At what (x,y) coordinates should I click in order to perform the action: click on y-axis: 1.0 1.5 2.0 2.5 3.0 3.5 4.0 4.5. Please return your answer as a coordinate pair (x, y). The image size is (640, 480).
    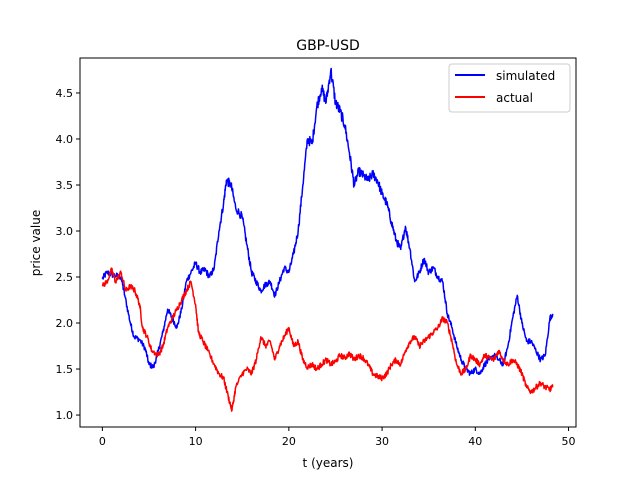
    Looking at the image, I should click on (68, 254).